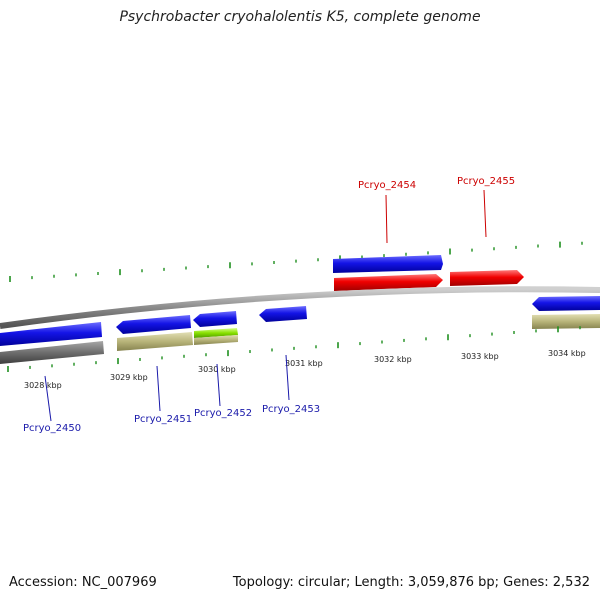 The width and height of the screenshot is (600, 600). What do you see at coordinates (52, 428) in the screenshot?
I see `gene-label-pcryo-2450: Pcryo_2450` at bounding box center [52, 428].